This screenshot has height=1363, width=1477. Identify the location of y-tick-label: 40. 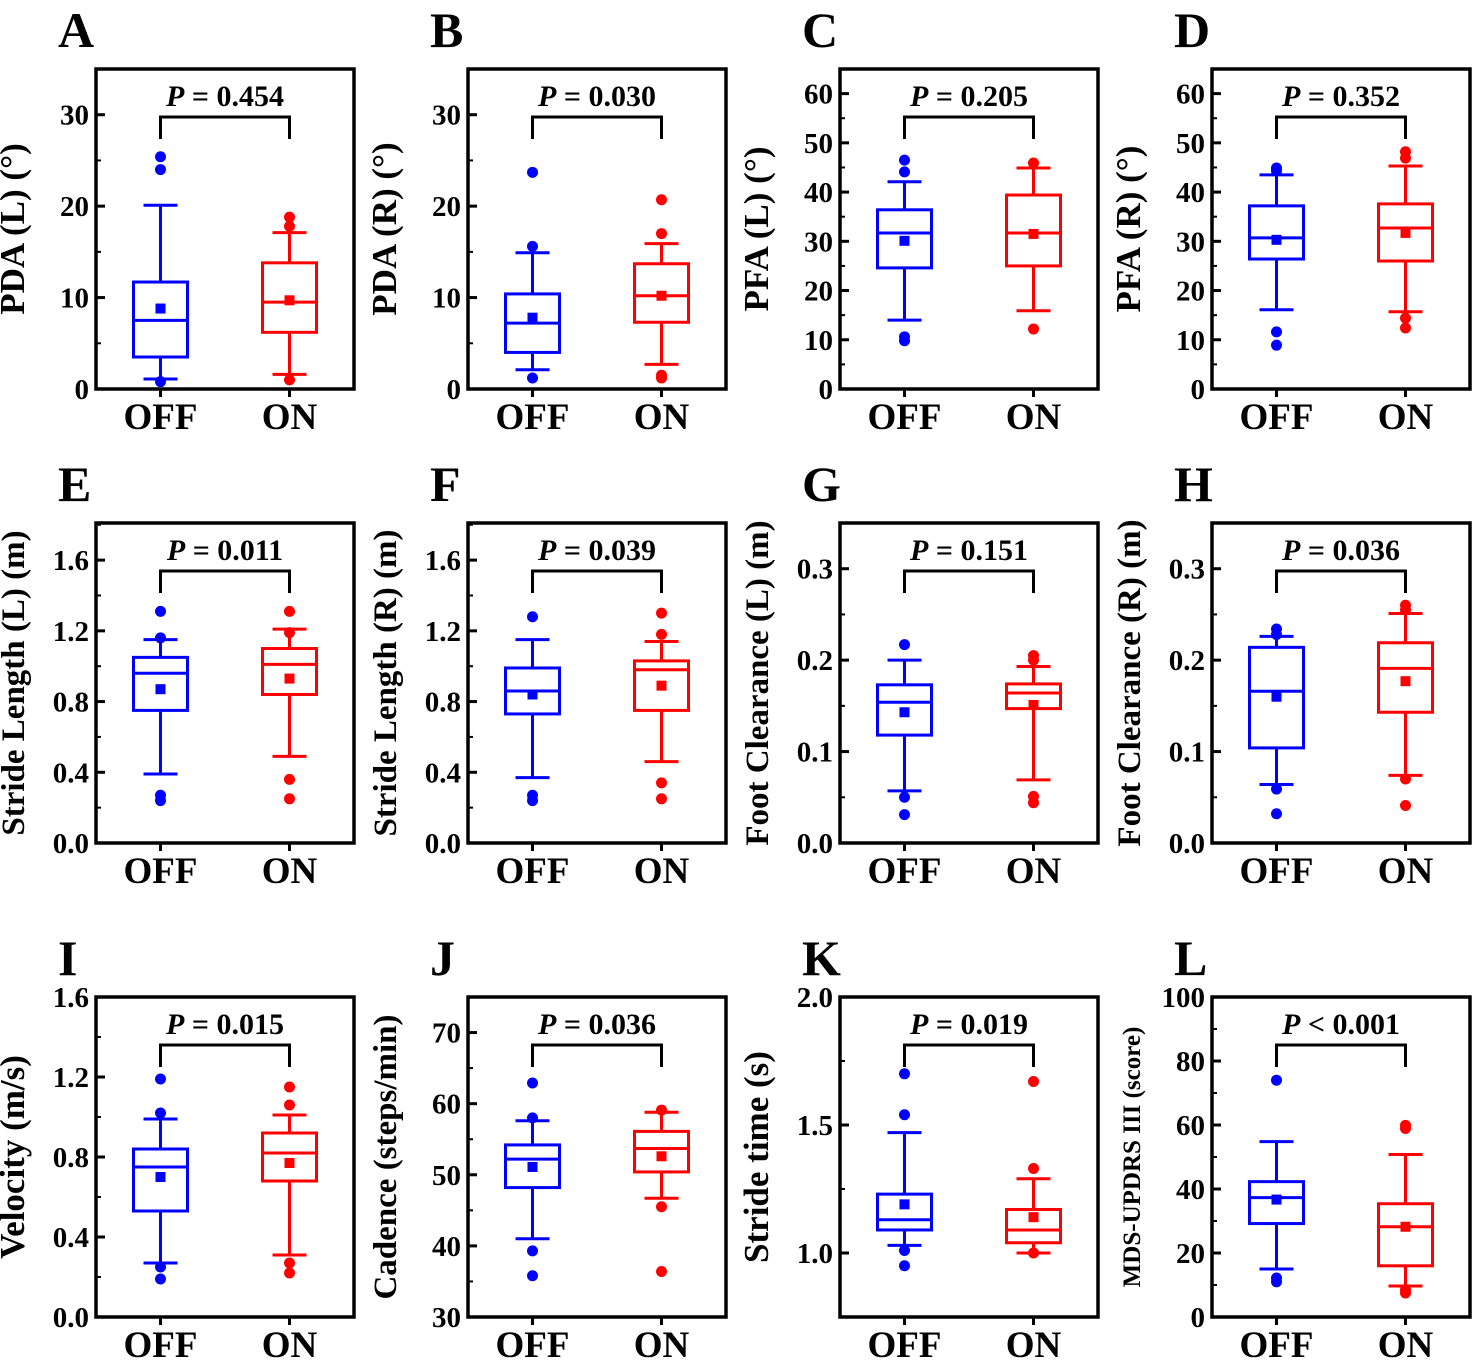
(818, 193).